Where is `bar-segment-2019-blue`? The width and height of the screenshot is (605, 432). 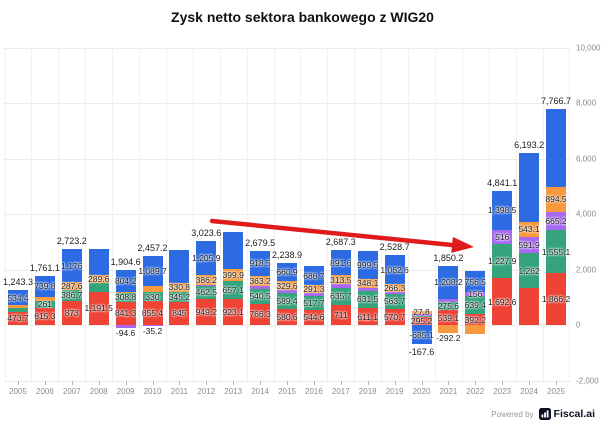 bar-segment-2019-blue is located at coordinates (394, 269).